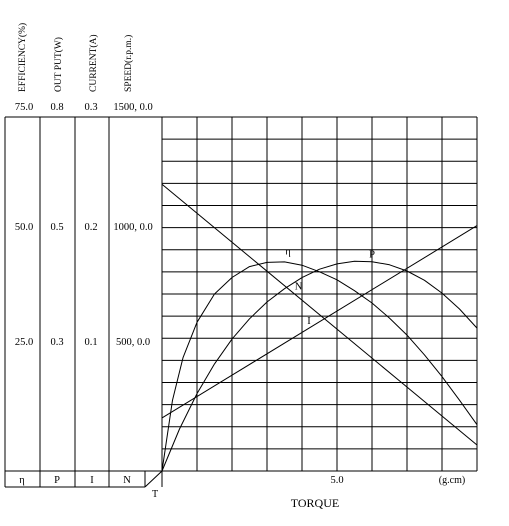 This screenshot has width=509, height=526. What do you see at coordinates (24, 342) in the screenshot?
I see `tick-label-efficiency: 25.0` at bounding box center [24, 342].